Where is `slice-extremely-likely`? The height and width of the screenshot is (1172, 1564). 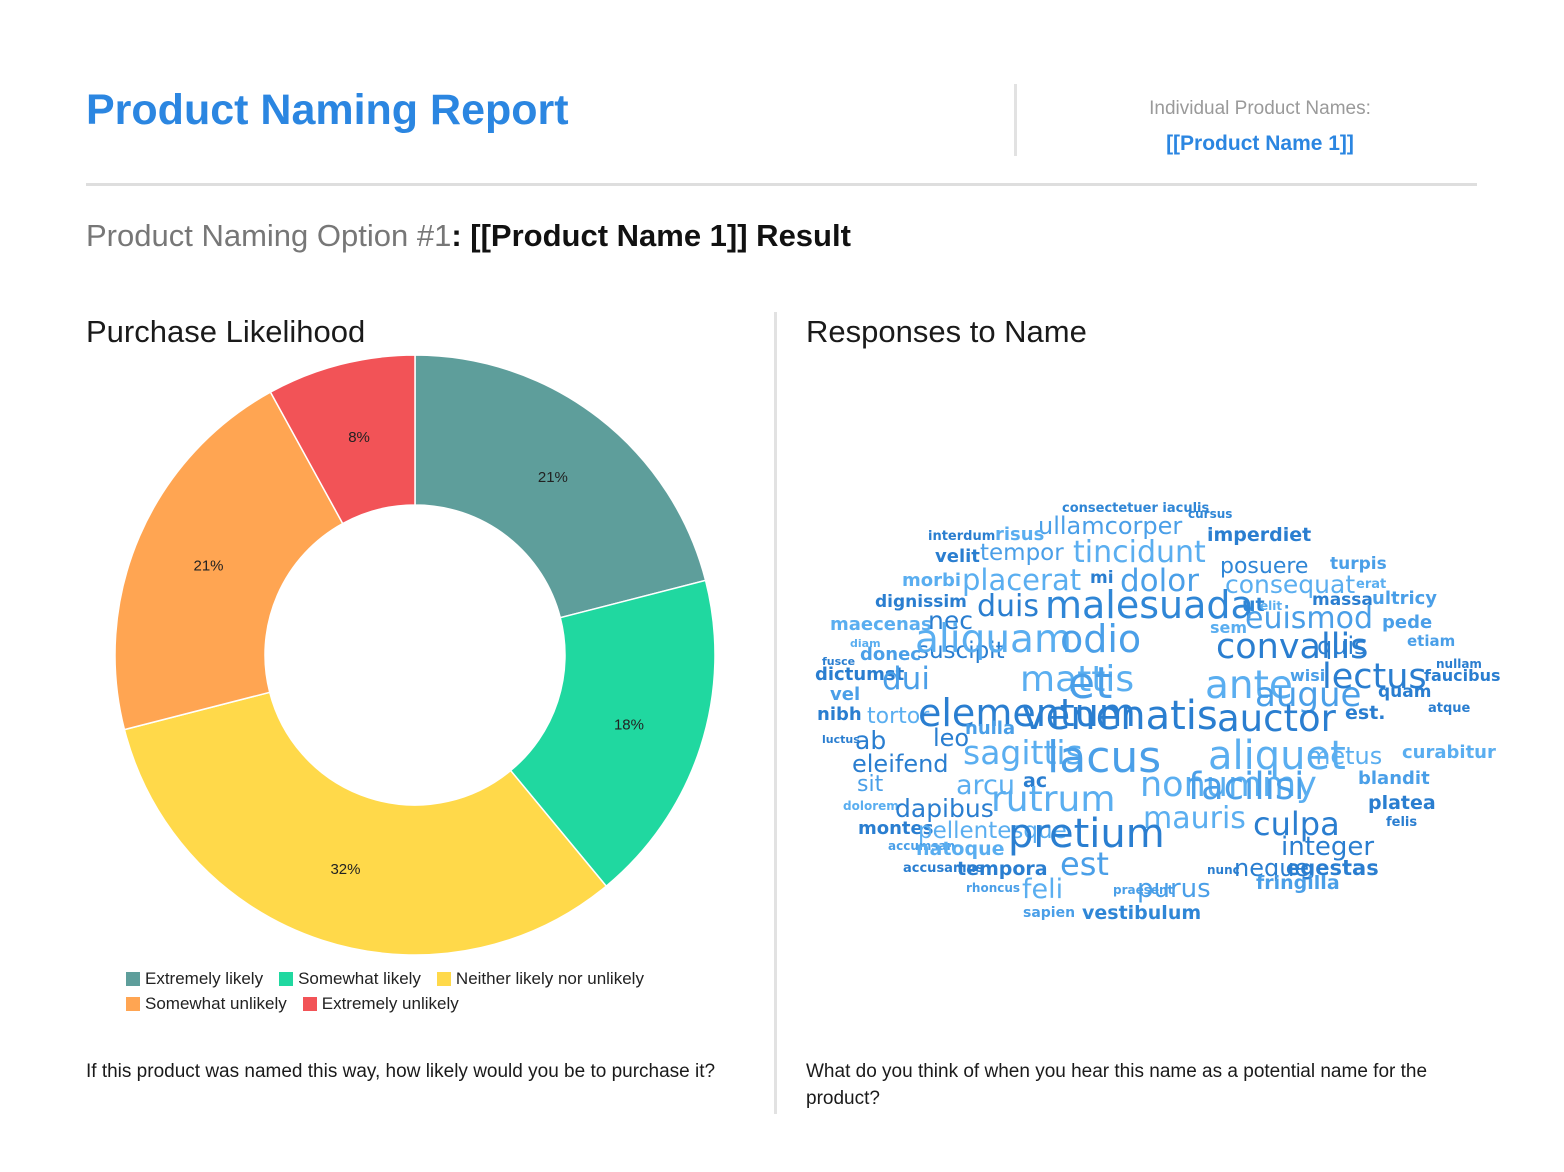
slice-extremely-likely is located at coordinates (560, 486).